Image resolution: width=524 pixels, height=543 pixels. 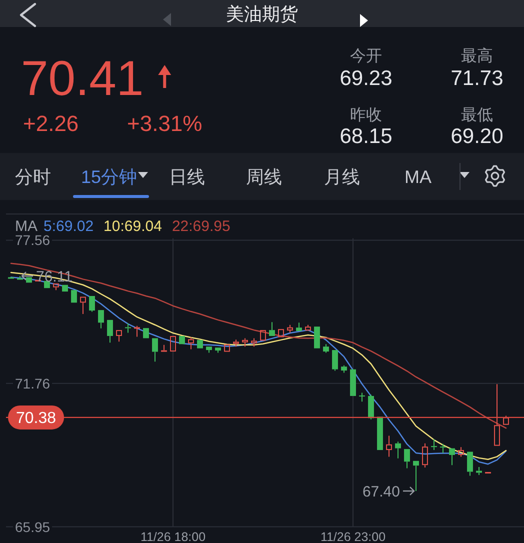 I want to click on y-tick-label: 71.76, so click(x=32, y=383).